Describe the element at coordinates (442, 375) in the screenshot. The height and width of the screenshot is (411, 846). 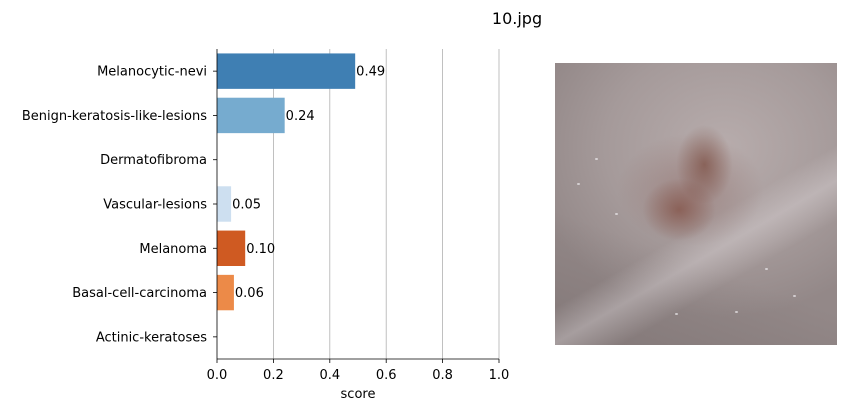
I see `x-tick-label: 0.8` at that location.